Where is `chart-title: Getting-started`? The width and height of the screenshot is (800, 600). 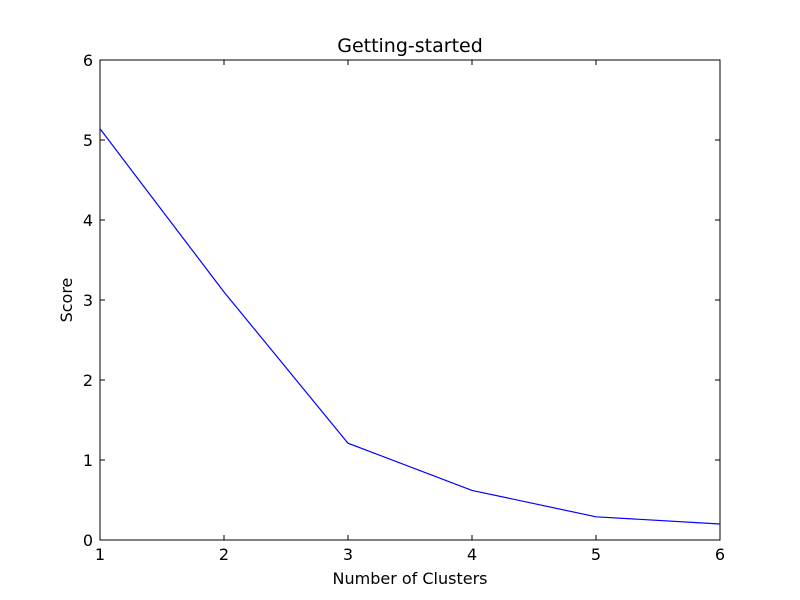
chart-title: Getting-started is located at coordinates (410, 46).